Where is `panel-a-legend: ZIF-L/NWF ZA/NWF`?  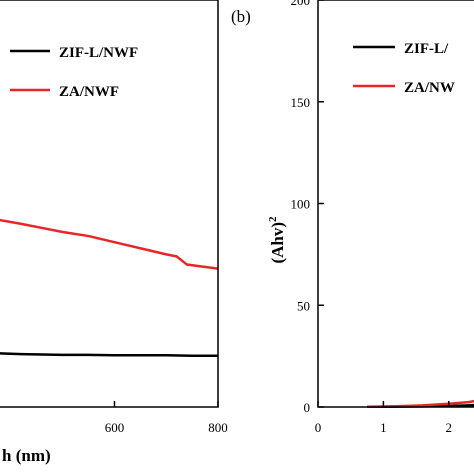 panel-a-legend: ZIF-L/NWF ZA/NWF is located at coordinates (74, 72).